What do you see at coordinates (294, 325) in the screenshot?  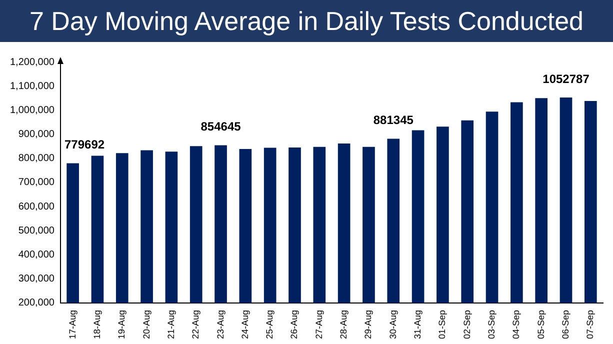 I see `x-tick-label: 26-Aug` at bounding box center [294, 325].